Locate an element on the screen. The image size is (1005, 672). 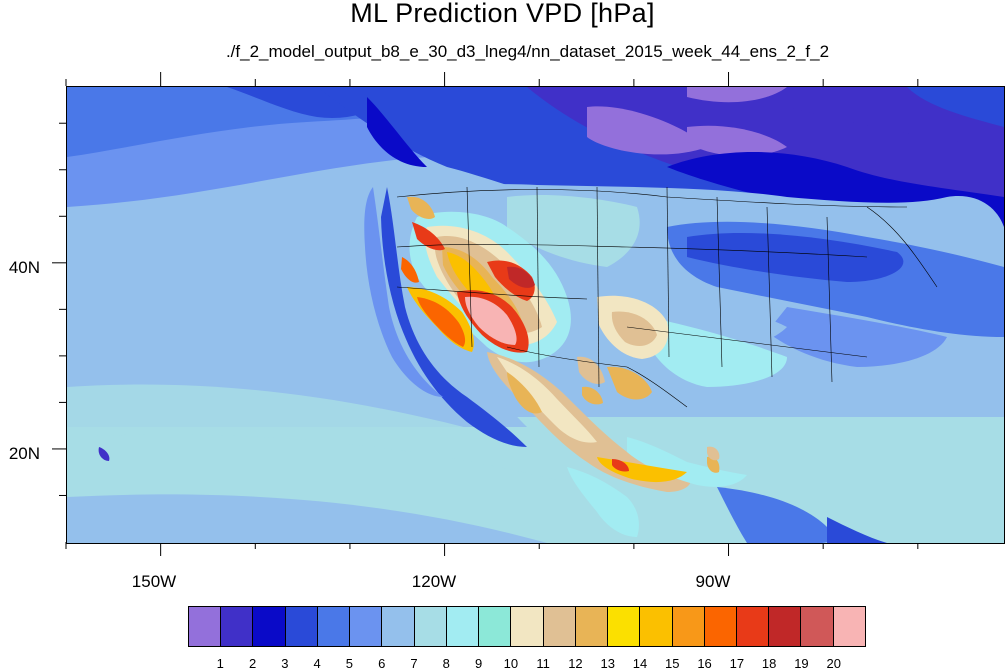
colorbar-label: 2 is located at coordinates (252, 663).